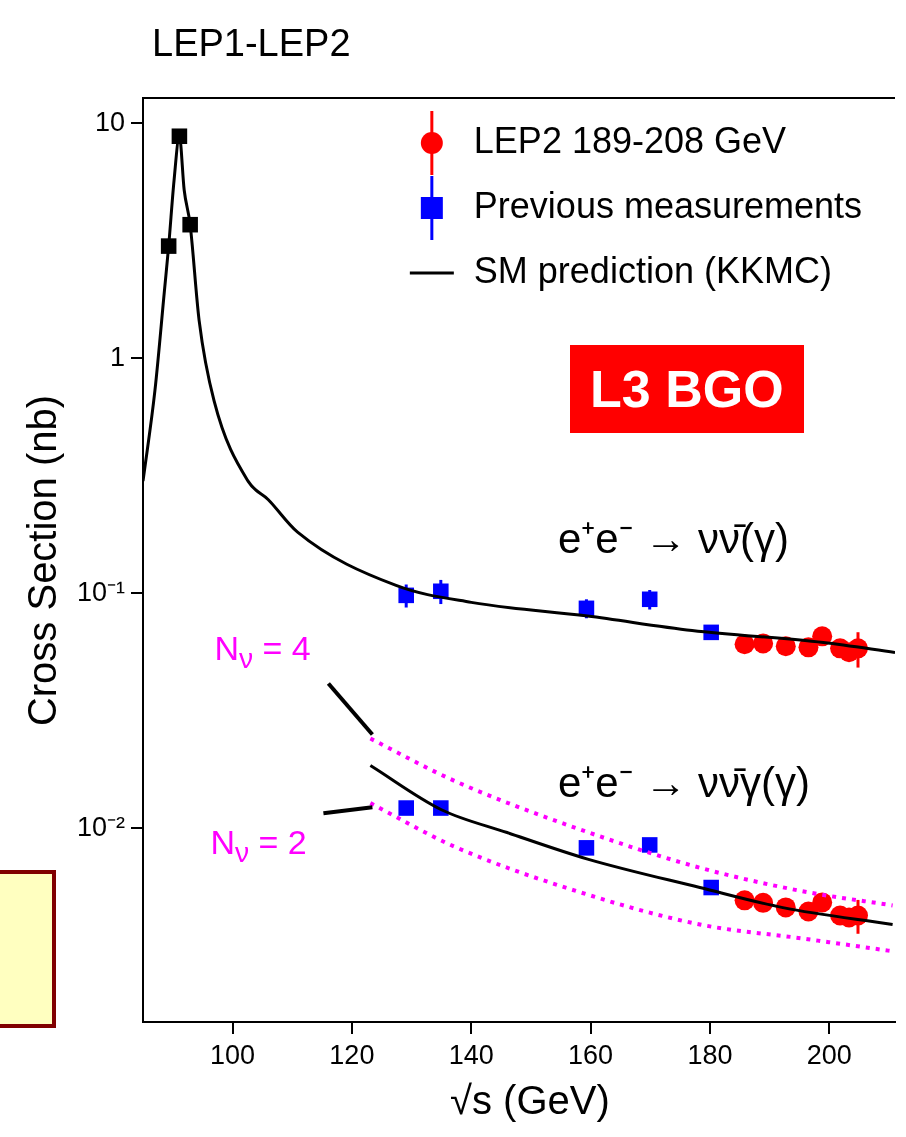  Describe the element at coordinates (652, 270) in the screenshot. I see `legend-label: SM prediction (KKMC)` at that location.